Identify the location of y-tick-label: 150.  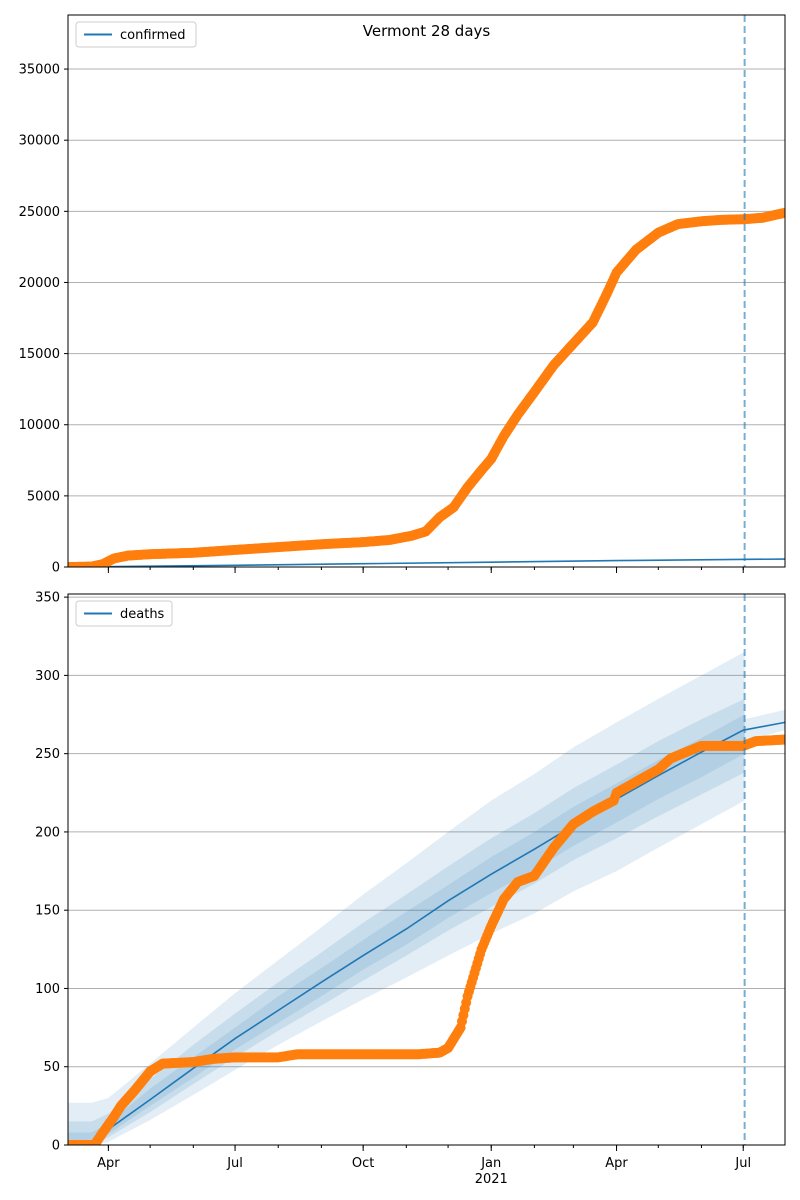
(47, 911).